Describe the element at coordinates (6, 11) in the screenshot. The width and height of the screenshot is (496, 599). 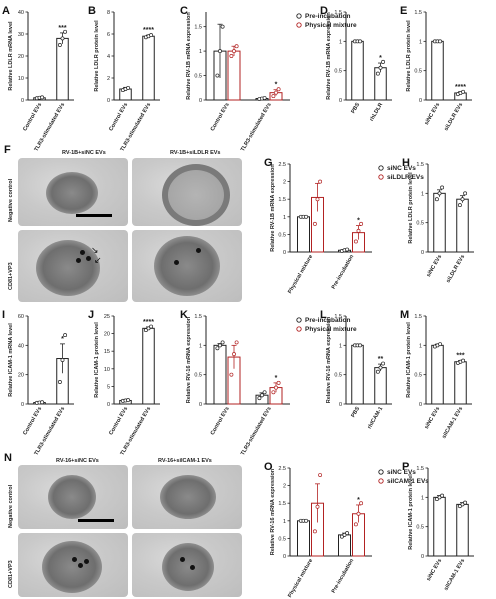
I see `panel-letter-A: A` at that location.